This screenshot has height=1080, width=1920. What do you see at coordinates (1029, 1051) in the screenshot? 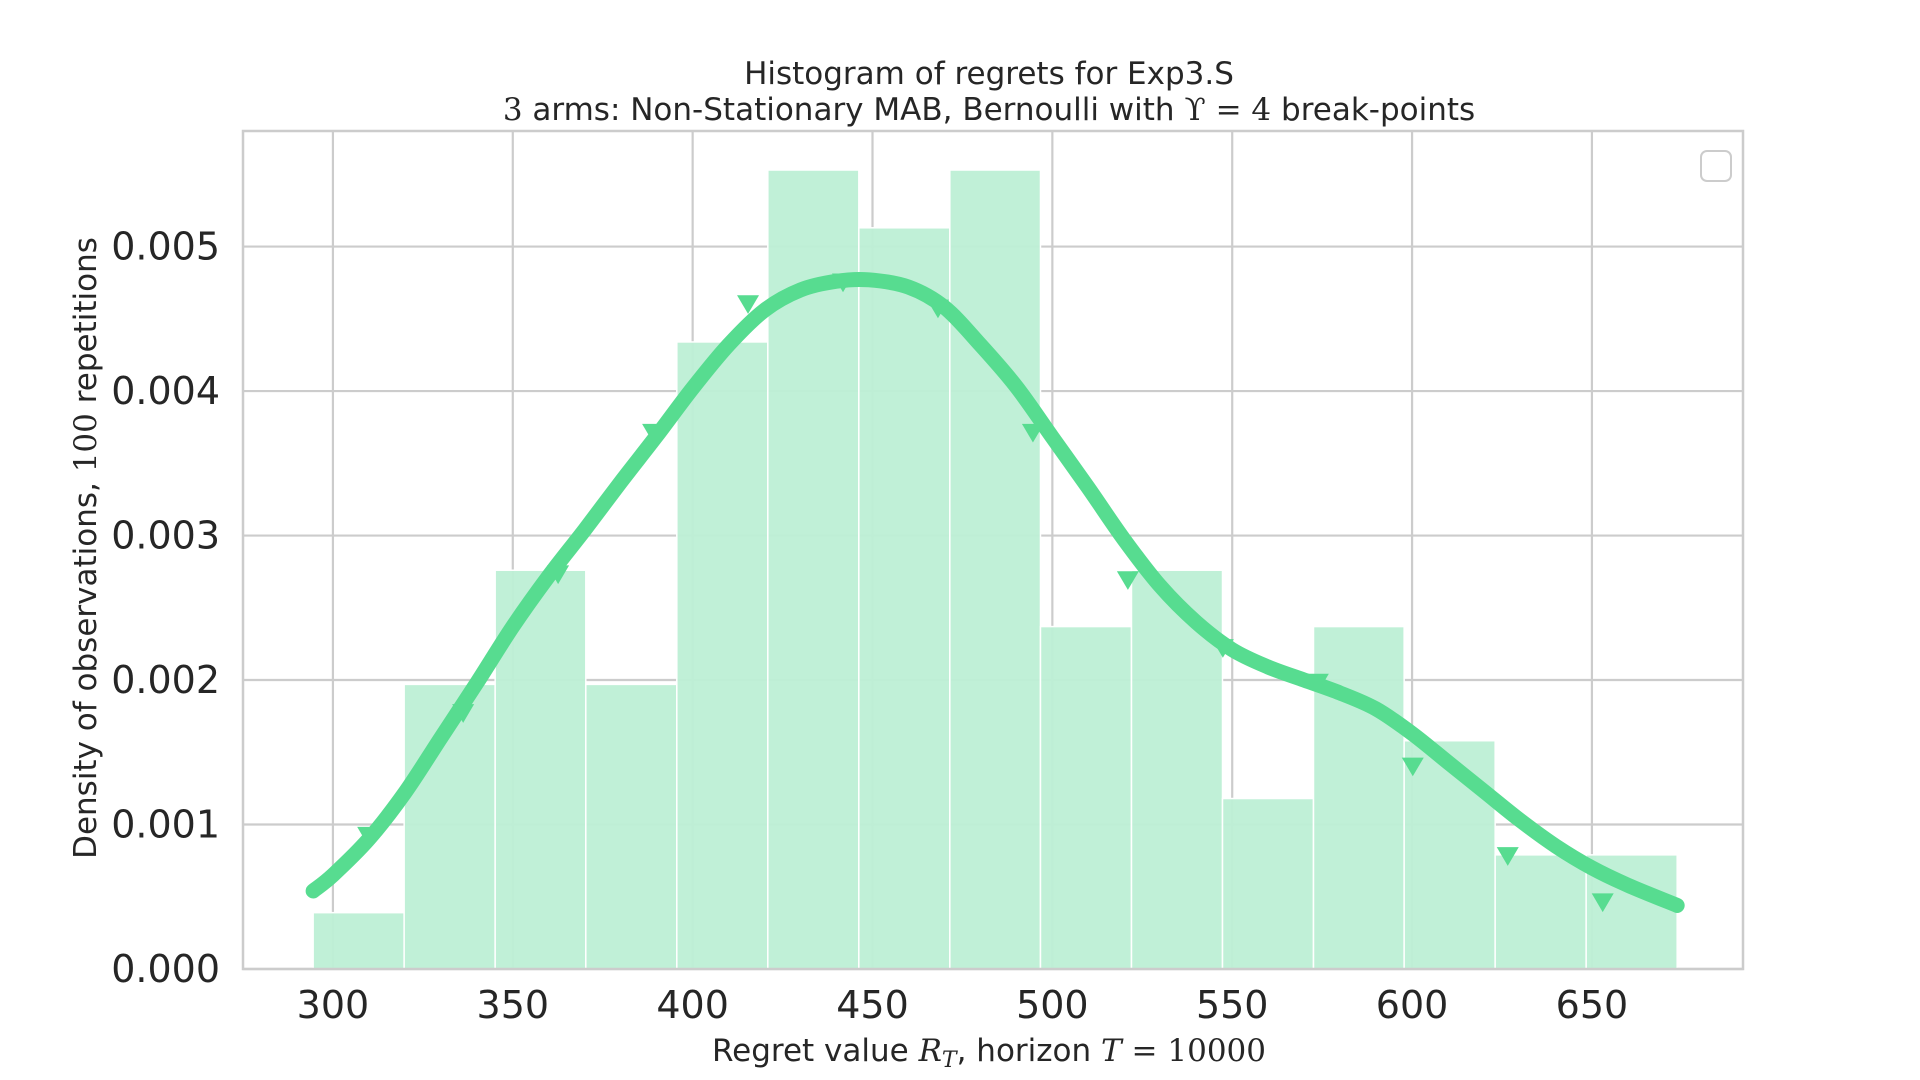
I see `xlabel-text-2: , horizon` at bounding box center [1029, 1051].